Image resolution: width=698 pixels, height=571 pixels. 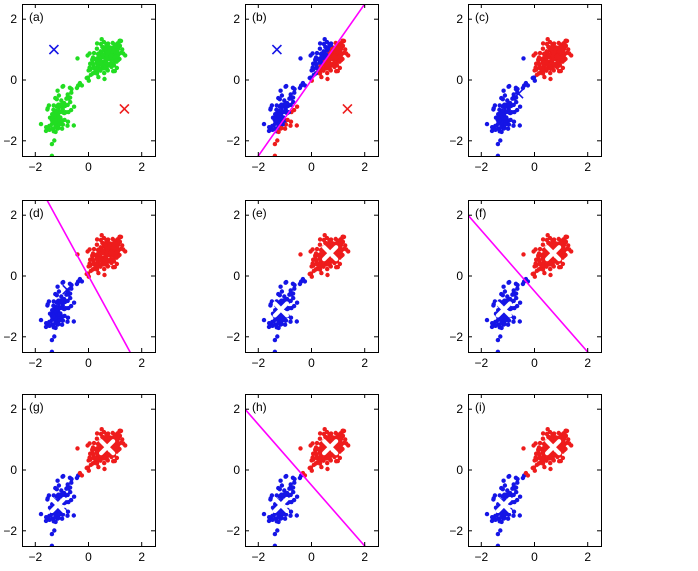 What do you see at coordinates (480, 213) in the screenshot?
I see `panel-label: (f)` at bounding box center [480, 213].